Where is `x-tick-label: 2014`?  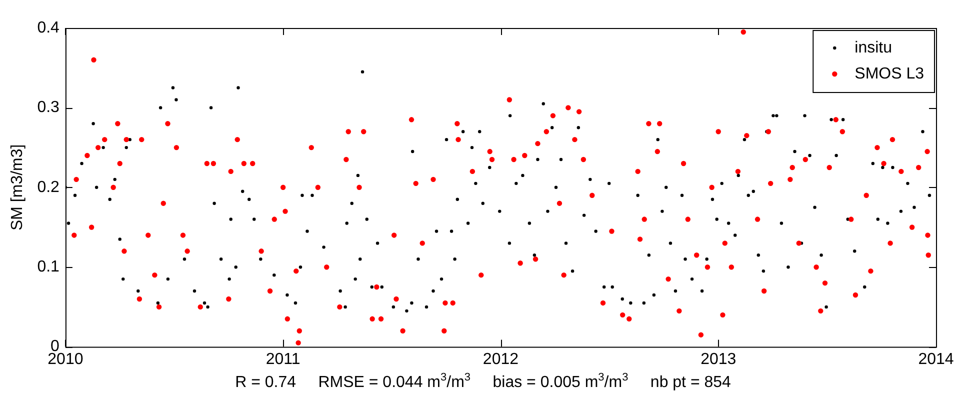
x-tick-label: 2014 is located at coordinates (936, 359).